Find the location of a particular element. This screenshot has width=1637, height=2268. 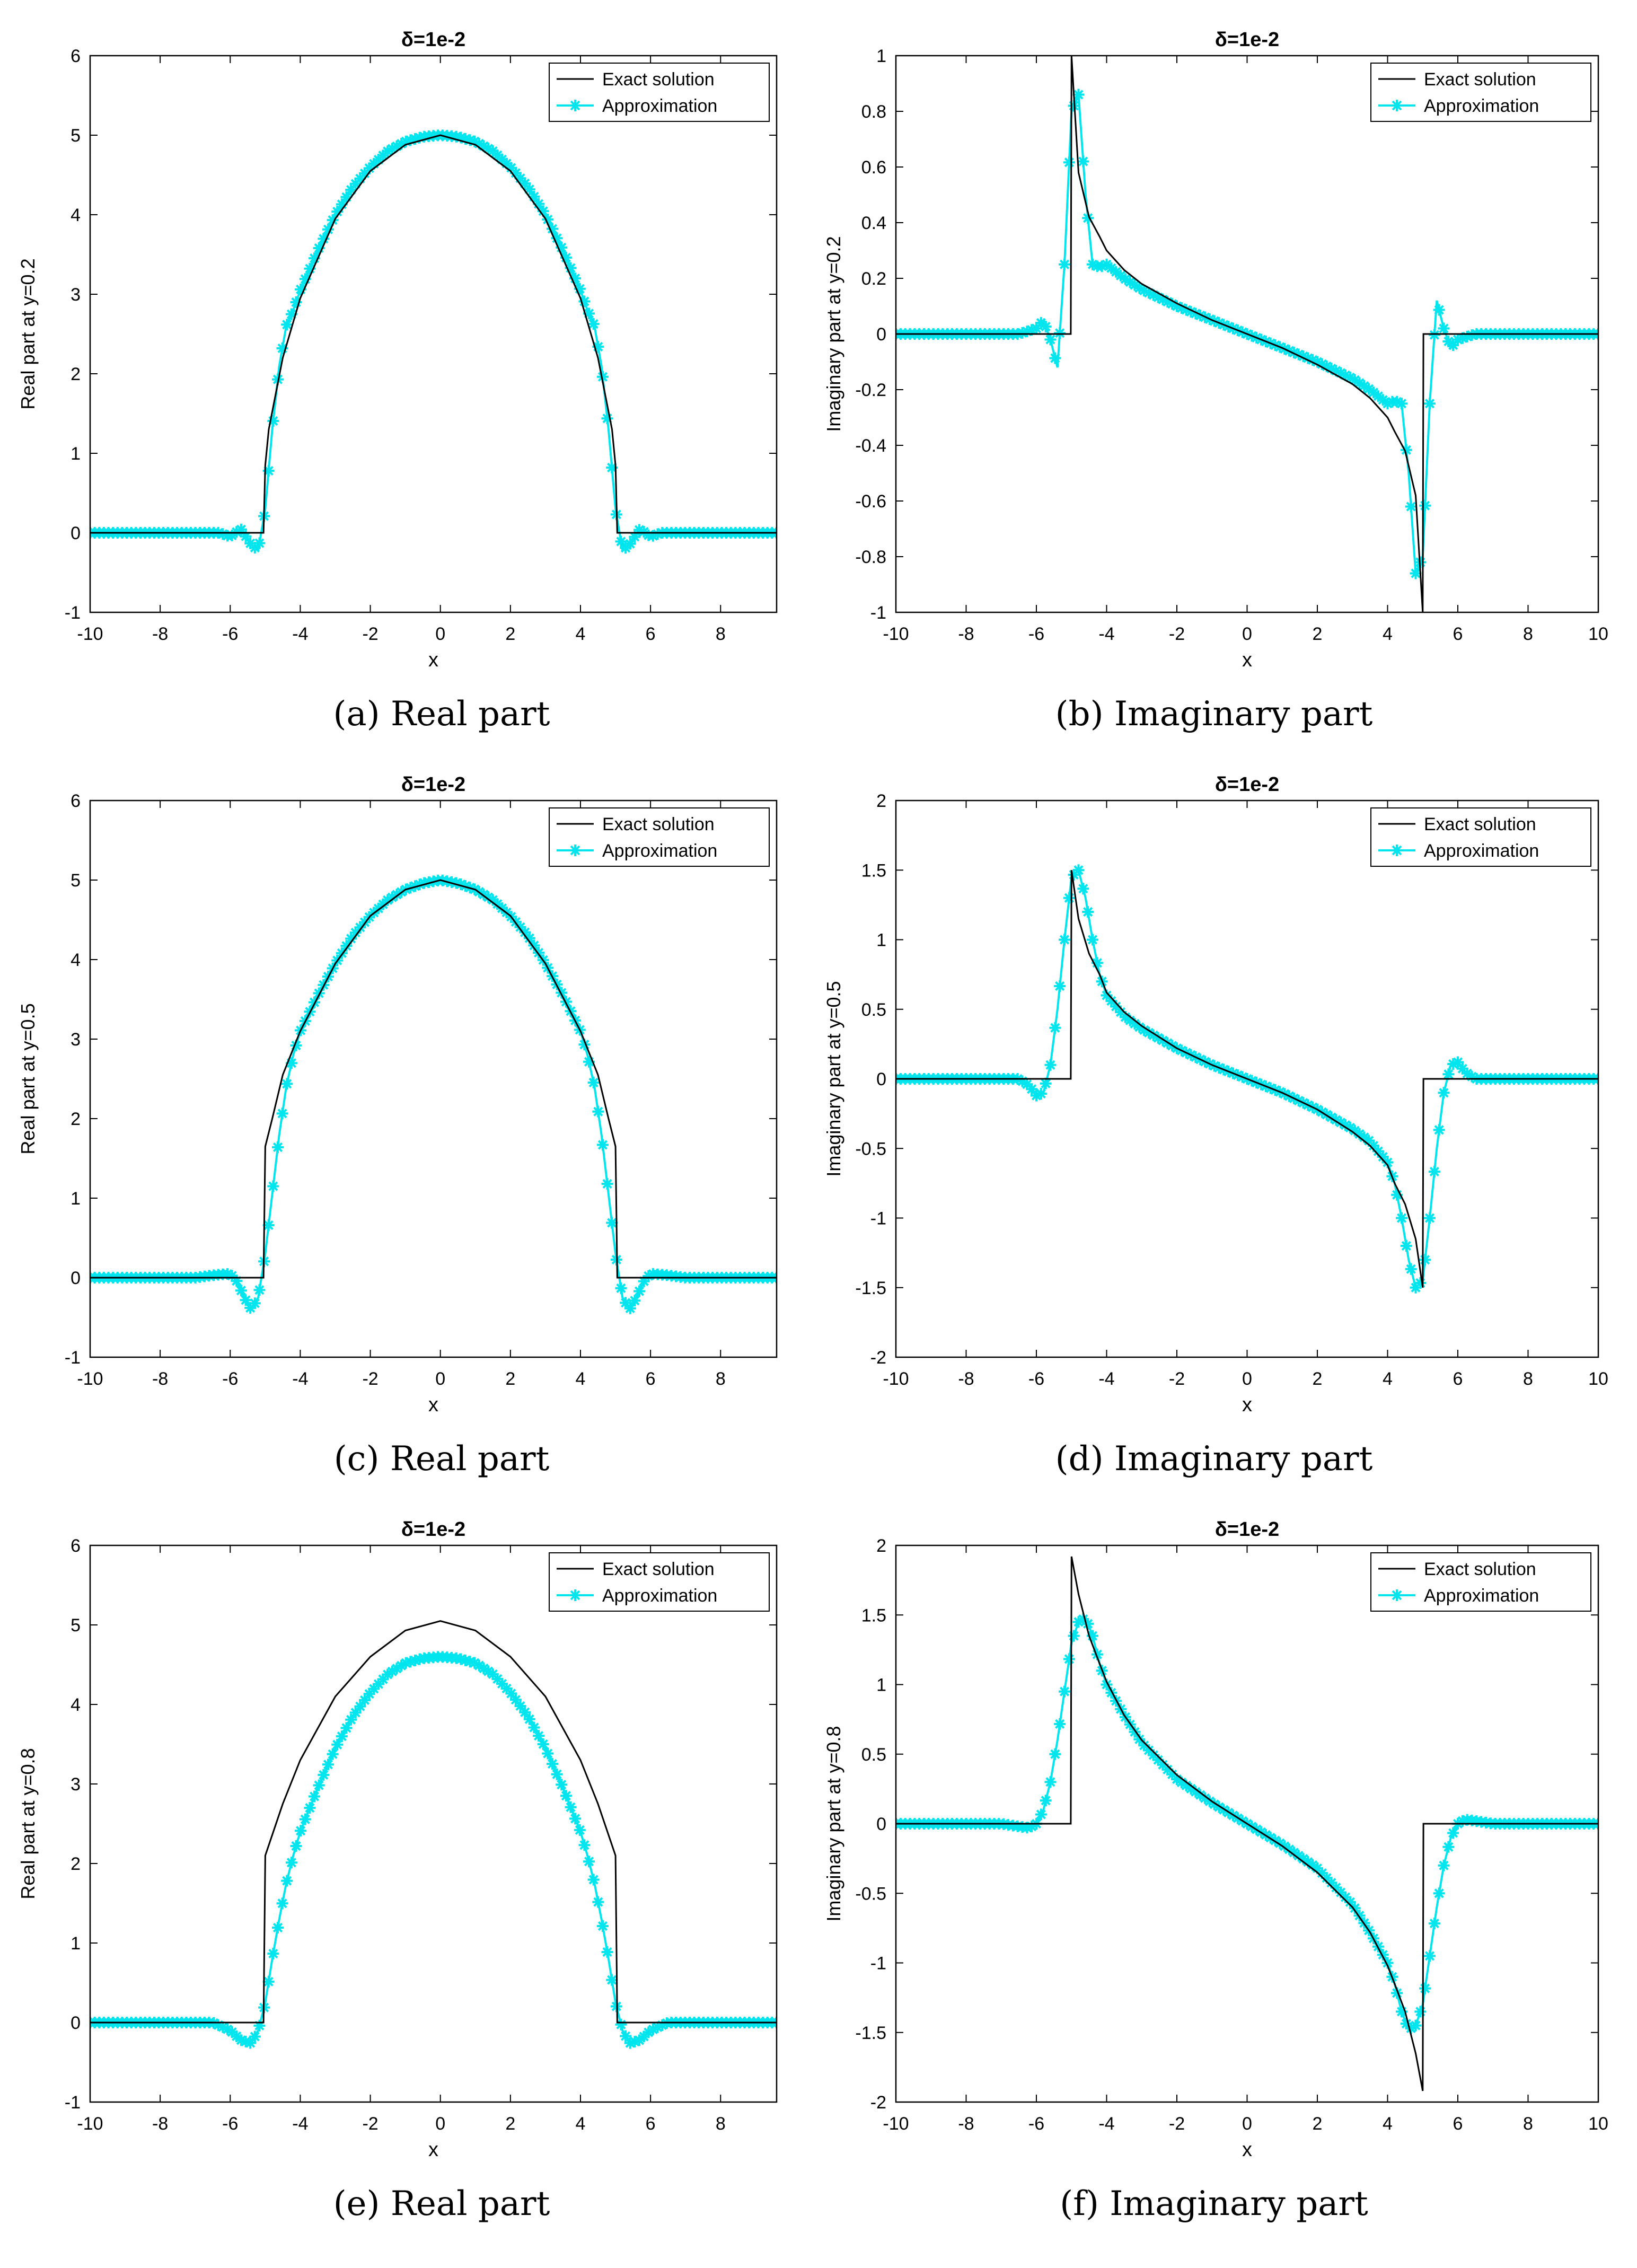

y-tick-label-d: -2 is located at coordinates (878, 1358).